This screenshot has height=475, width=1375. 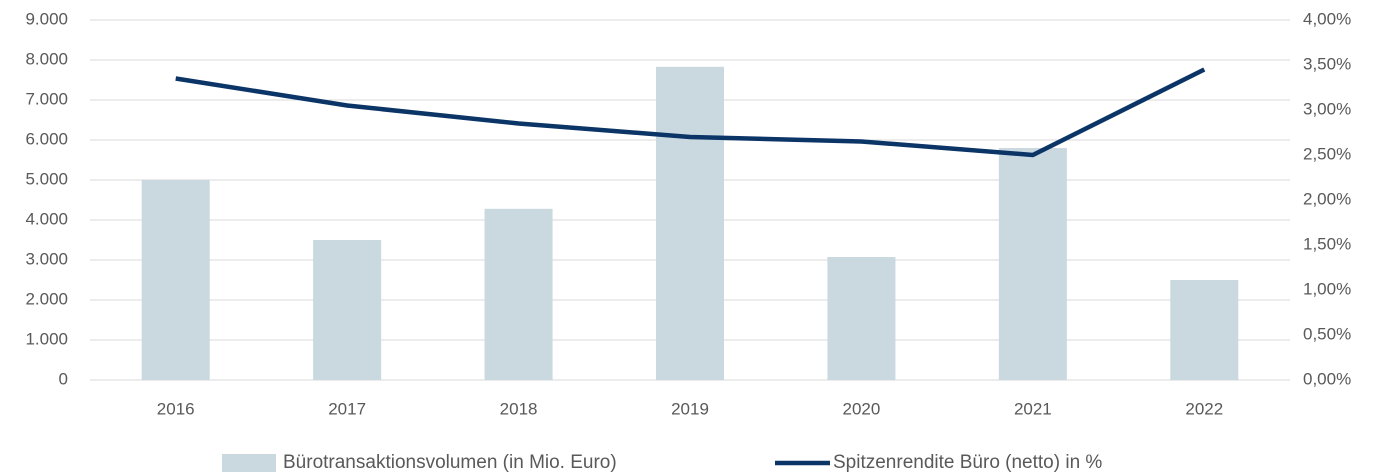 I want to click on y2-tick-label: 2,00%, so click(x=1327, y=198).